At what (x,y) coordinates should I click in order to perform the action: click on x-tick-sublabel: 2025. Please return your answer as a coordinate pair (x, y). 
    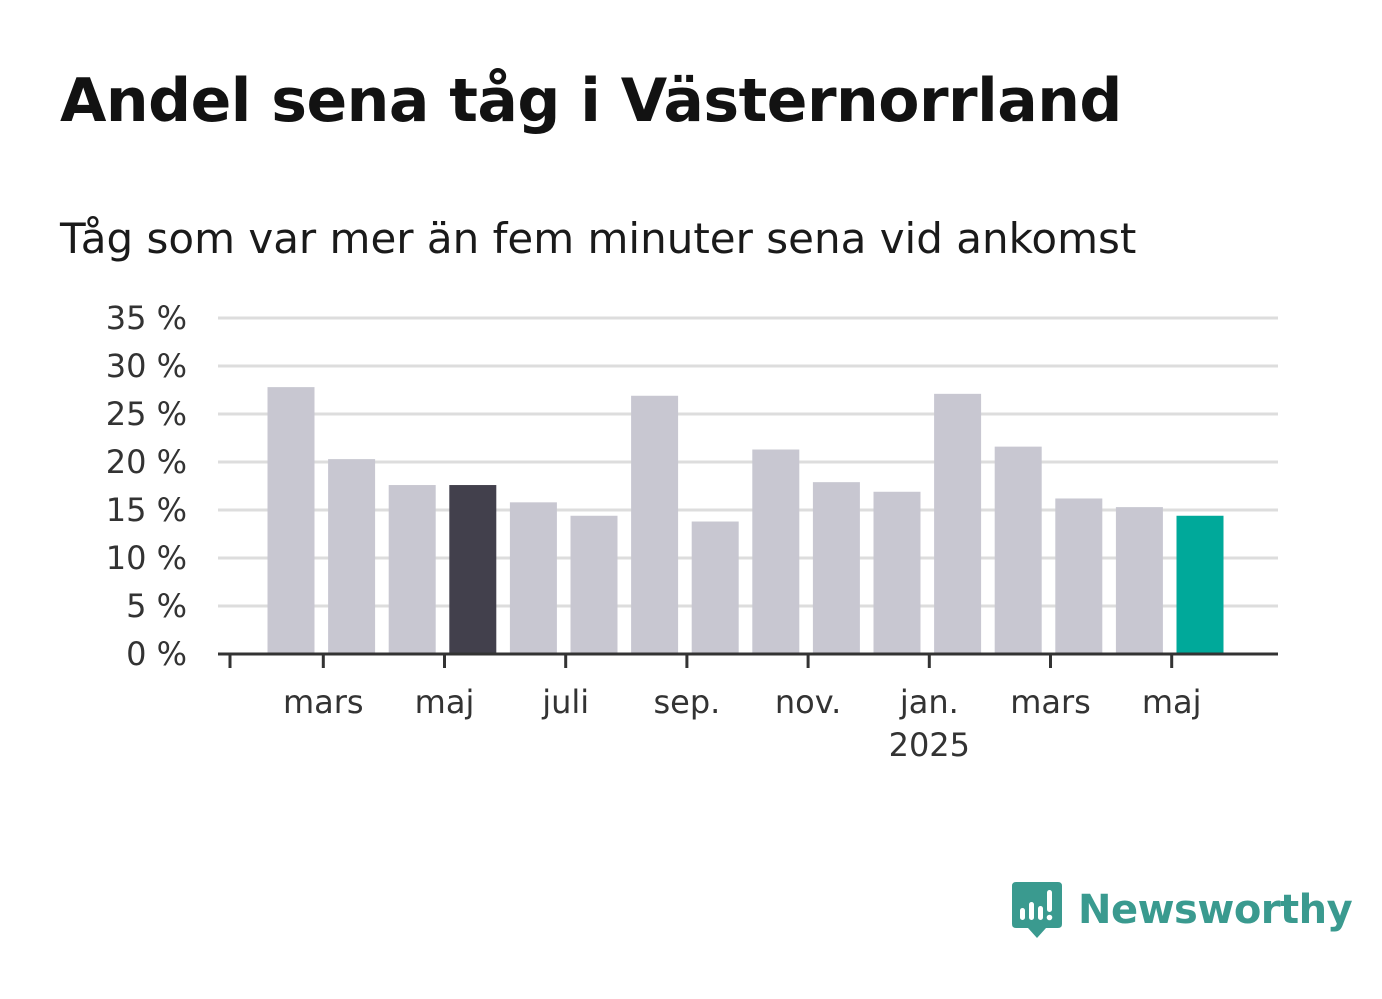
    Looking at the image, I should click on (929, 745).